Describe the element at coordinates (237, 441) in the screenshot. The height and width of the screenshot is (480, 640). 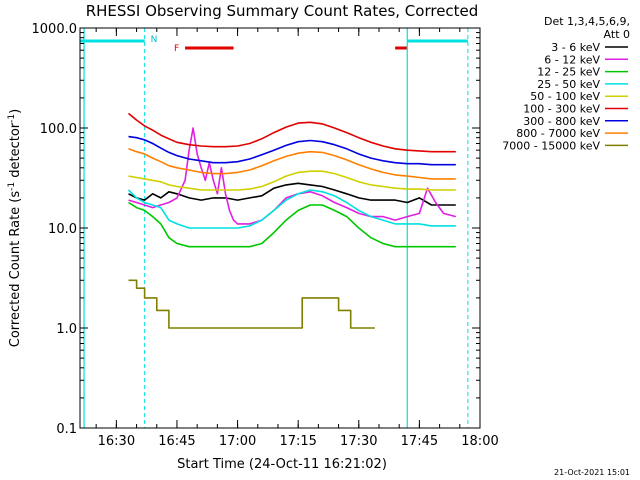
I see `x-tick-label: 17:00` at that location.